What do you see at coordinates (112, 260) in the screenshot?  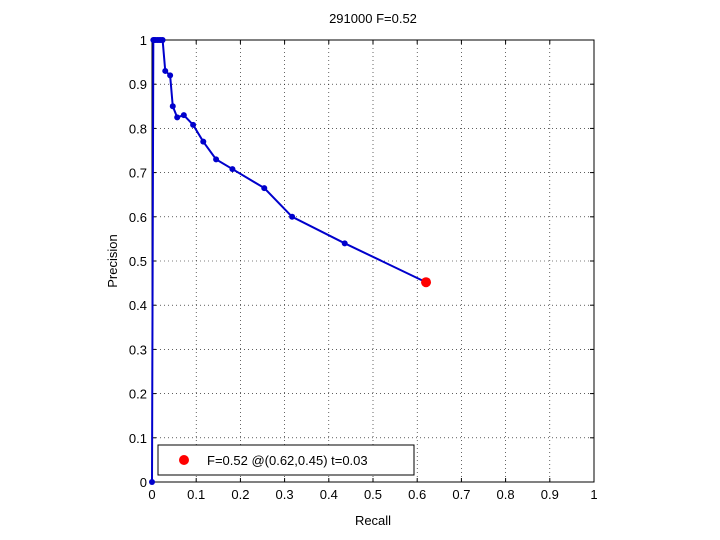 I see `y-axis-label: Precision` at bounding box center [112, 260].